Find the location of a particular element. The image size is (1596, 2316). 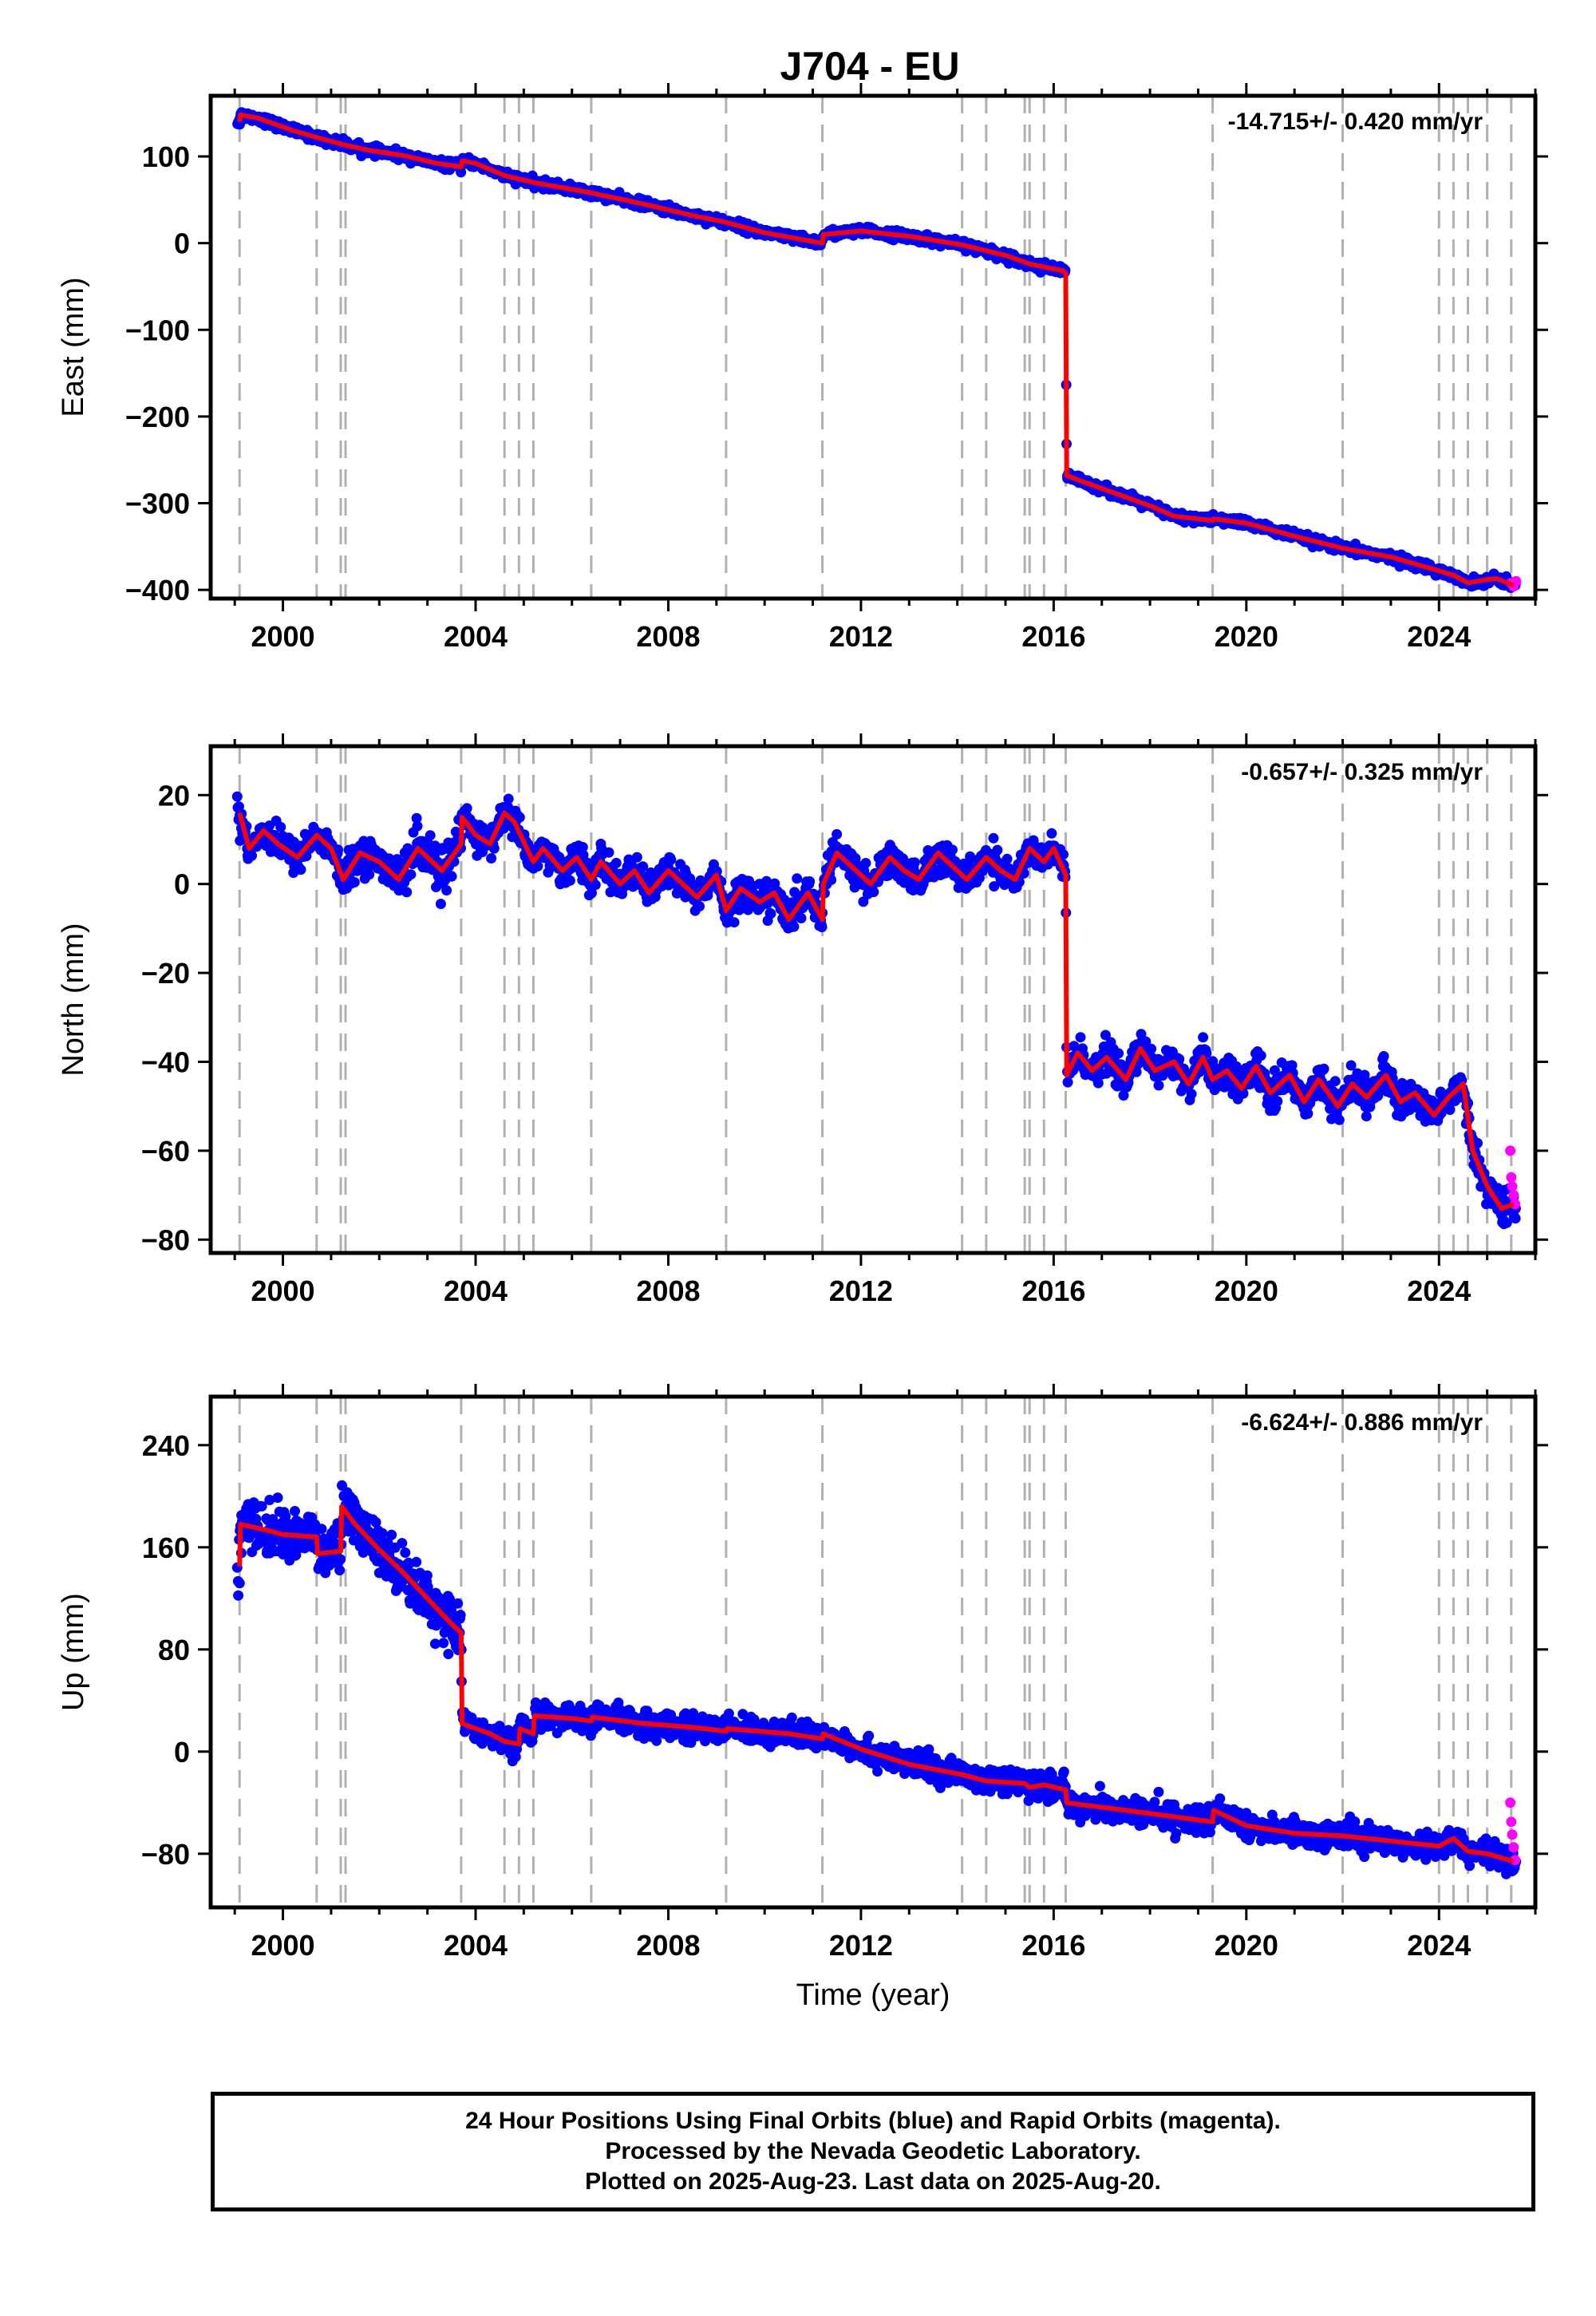

east-y-tick-label: −100 is located at coordinates (157, 330).